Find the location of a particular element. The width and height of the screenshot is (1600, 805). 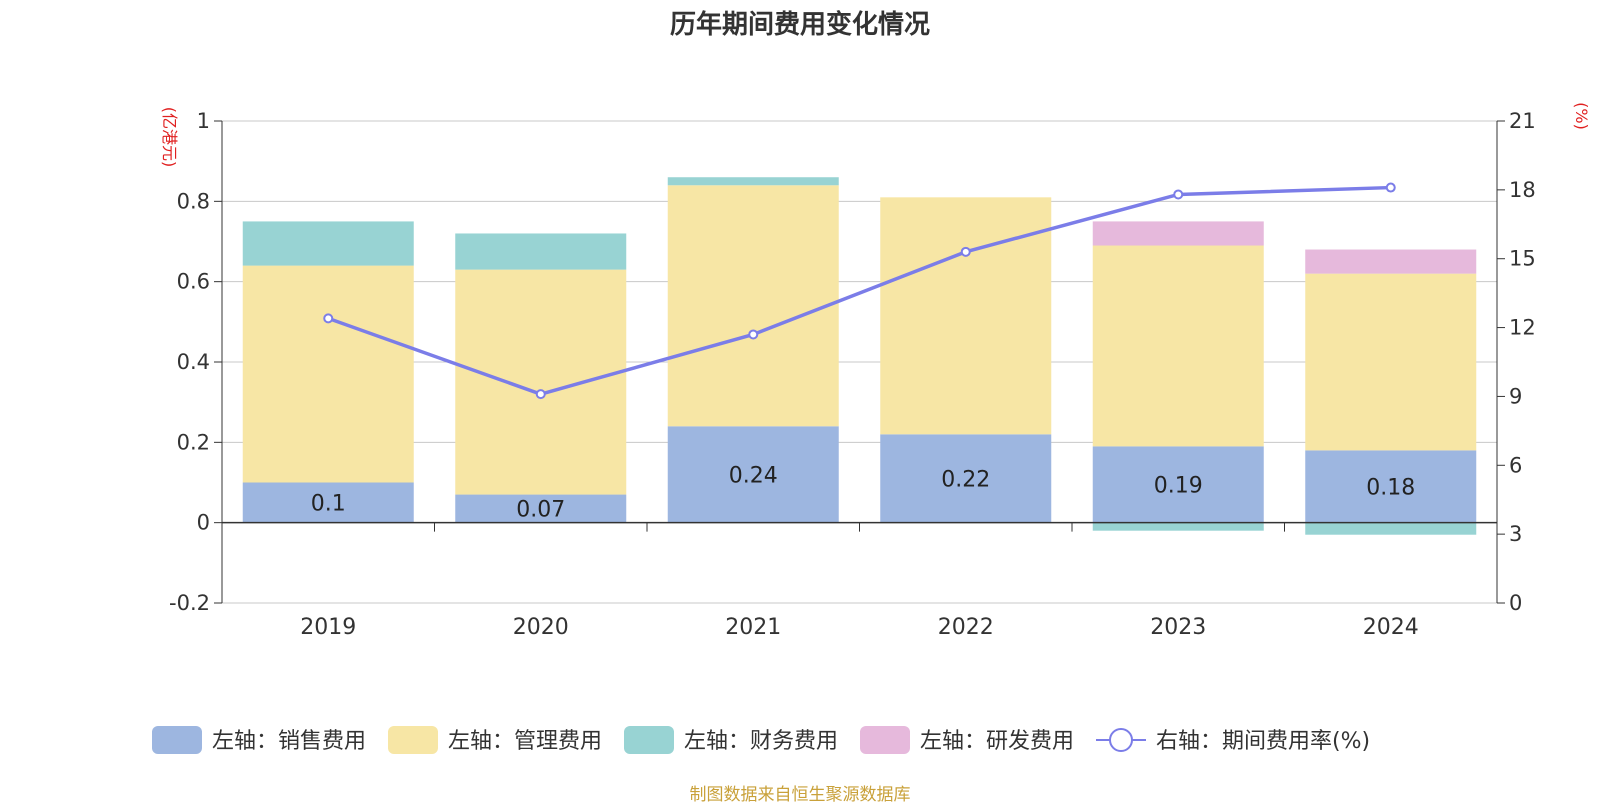

right-tick-label: 0 is located at coordinates (1515, 603).